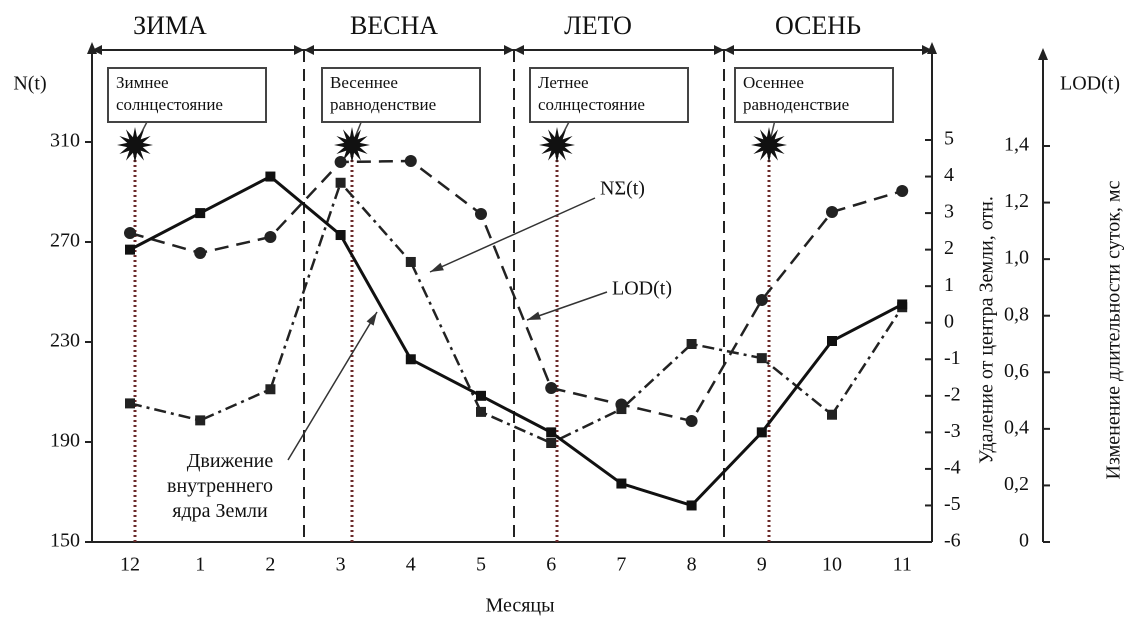 Image resolution: width=1130 pixels, height=623 pixels. What do you see at coordinates (949, 321) in the screenshot?
I see `y2-tick-label: 0` at bounding box center [949, 321].